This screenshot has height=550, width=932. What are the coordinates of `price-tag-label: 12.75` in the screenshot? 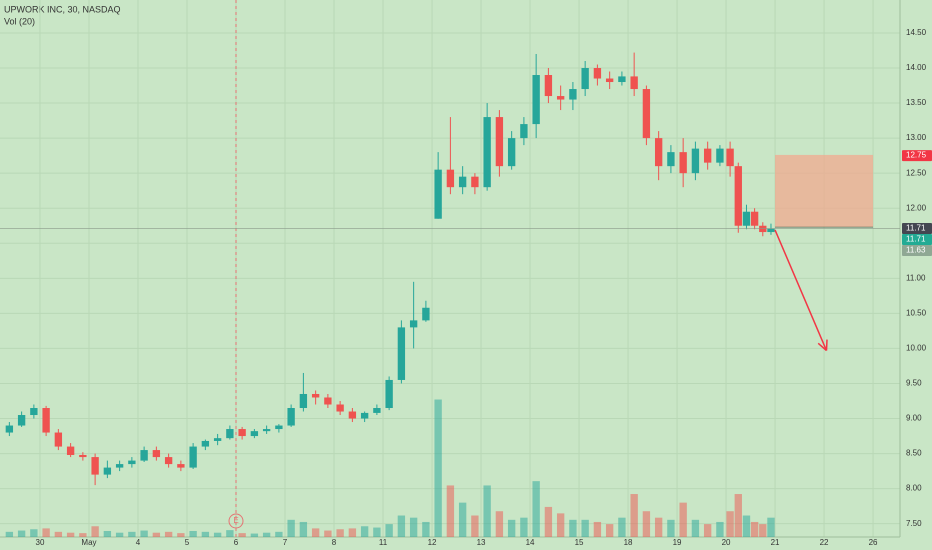 It's located at (916, 155).